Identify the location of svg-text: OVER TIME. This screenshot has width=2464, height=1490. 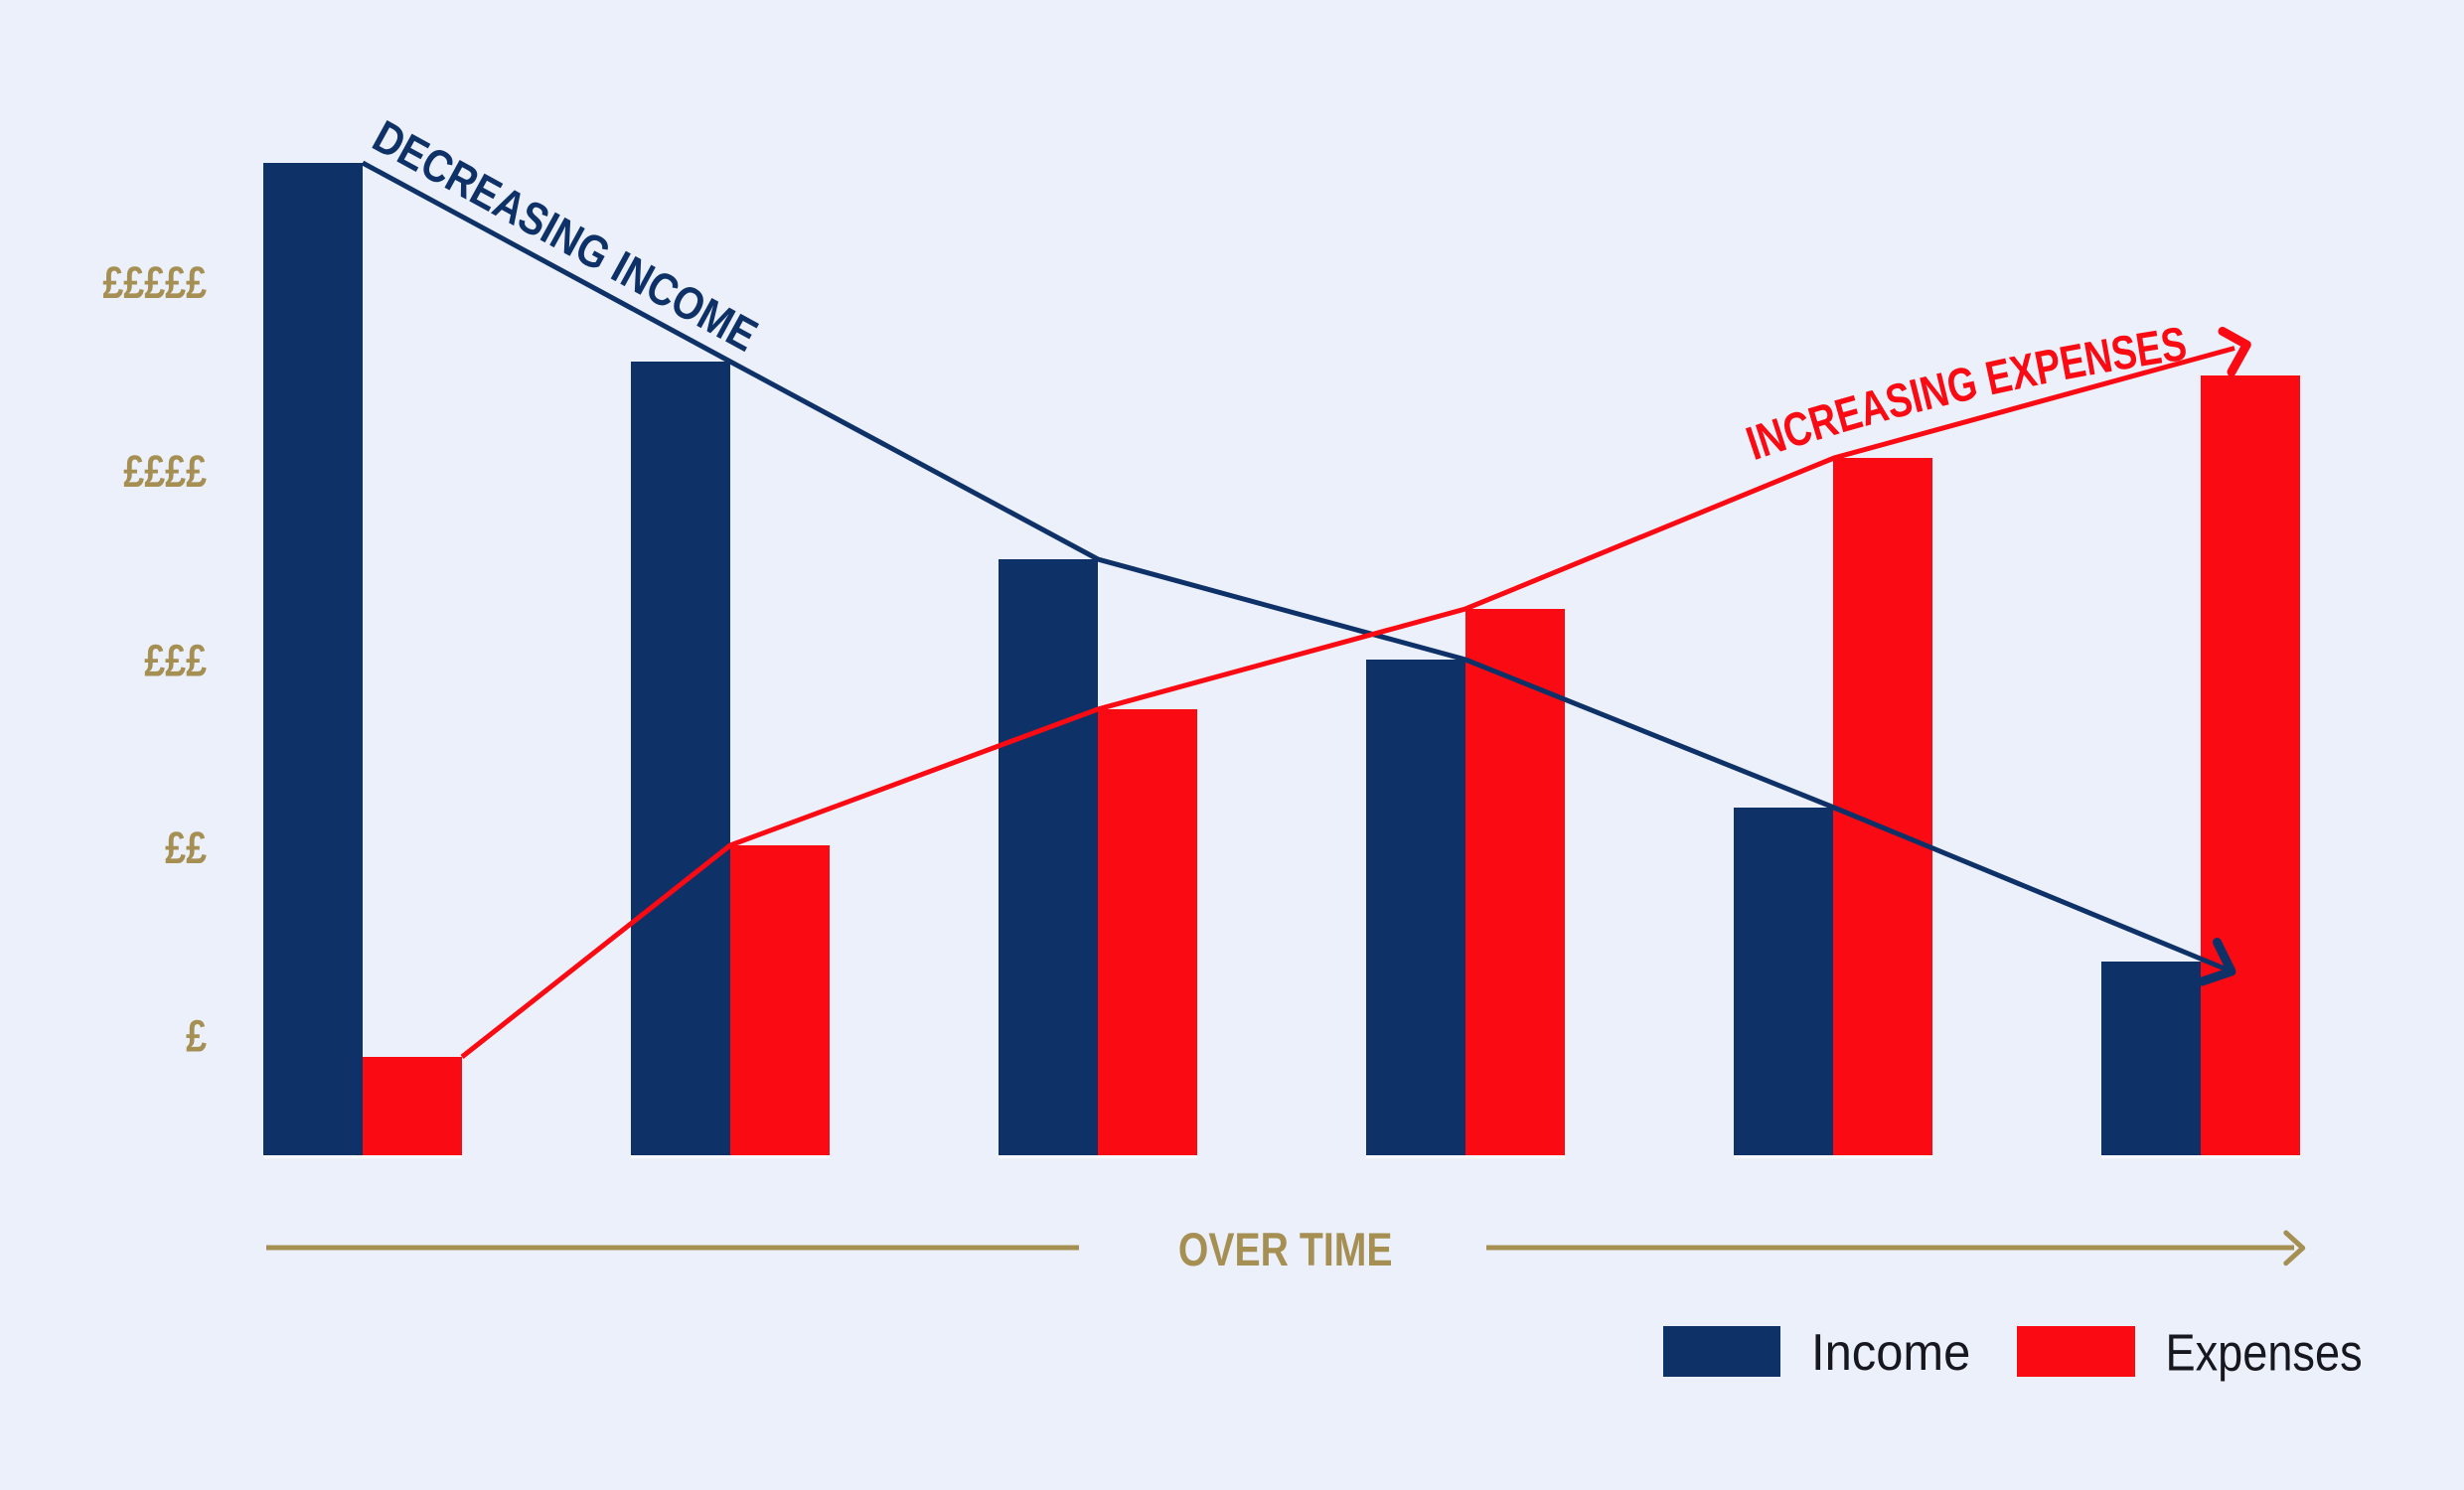
(1285, 1251).